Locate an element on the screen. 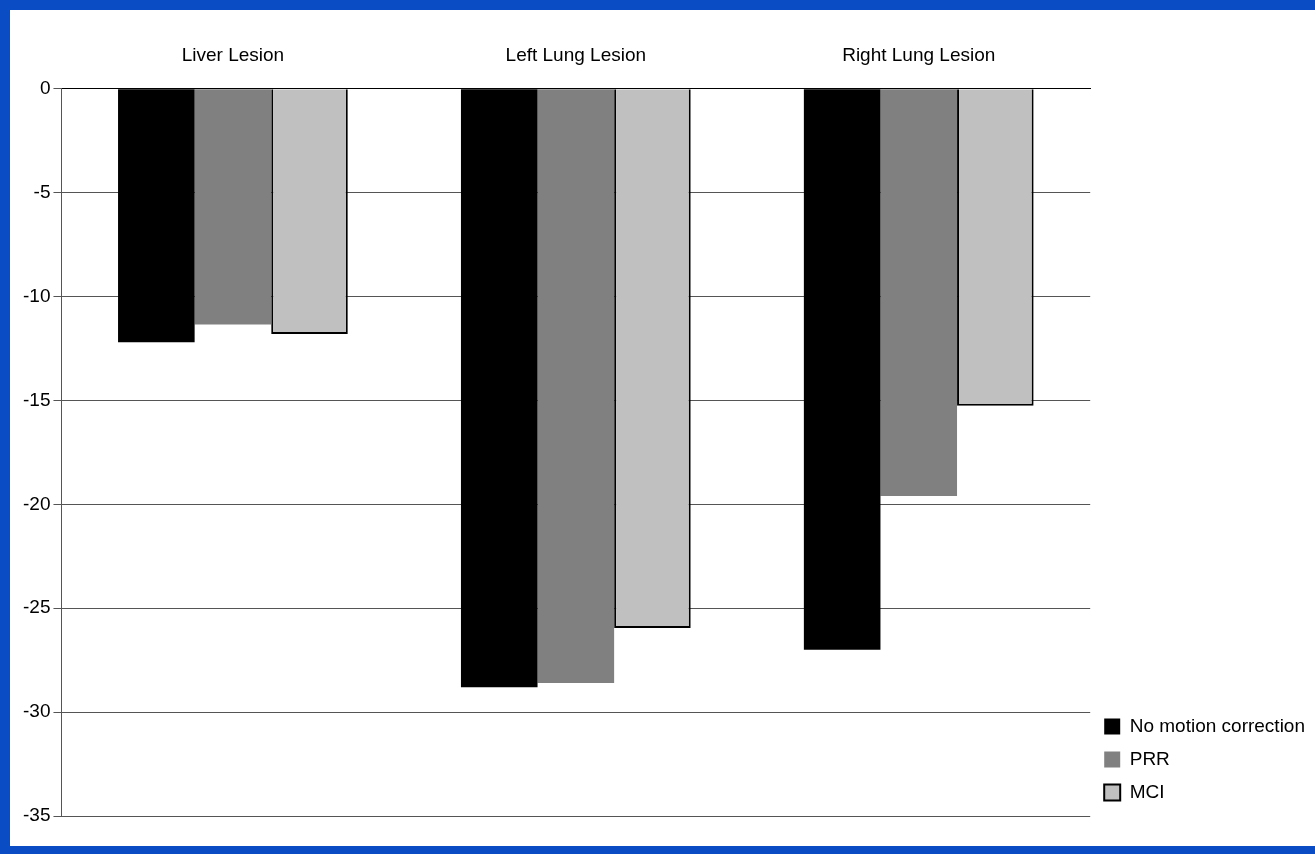 The image size is (1315, 854). legend-label: No motion correction is located at coordinates (1217, 725).